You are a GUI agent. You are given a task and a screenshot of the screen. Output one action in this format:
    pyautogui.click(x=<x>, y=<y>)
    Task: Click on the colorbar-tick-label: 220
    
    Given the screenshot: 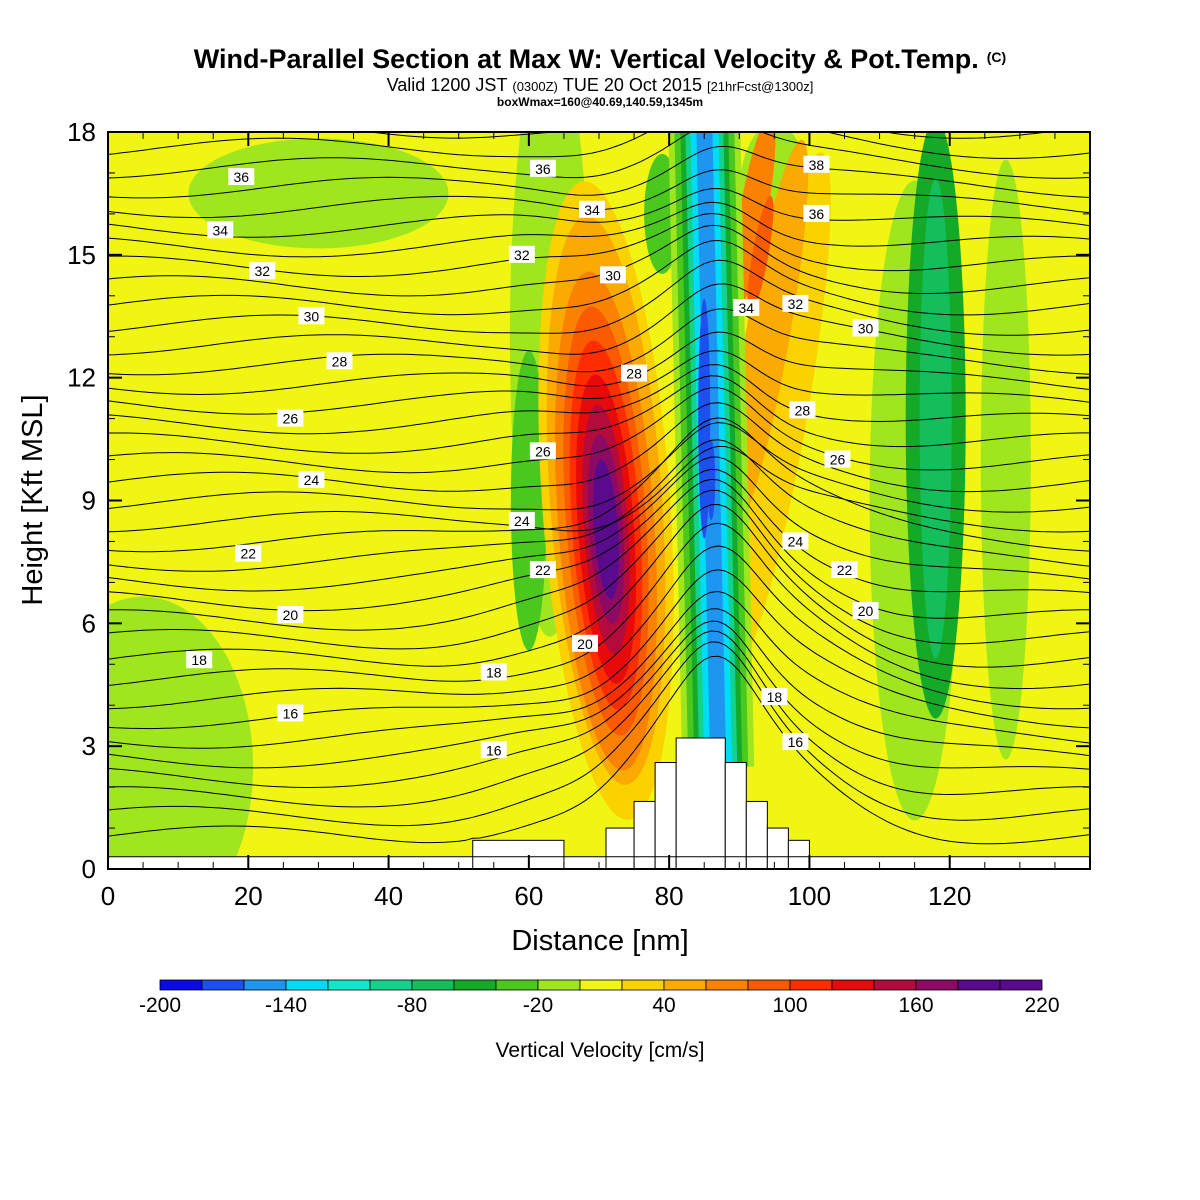 What is the action you would take?
    pyautogui.click(x=1041, y=1005)
    